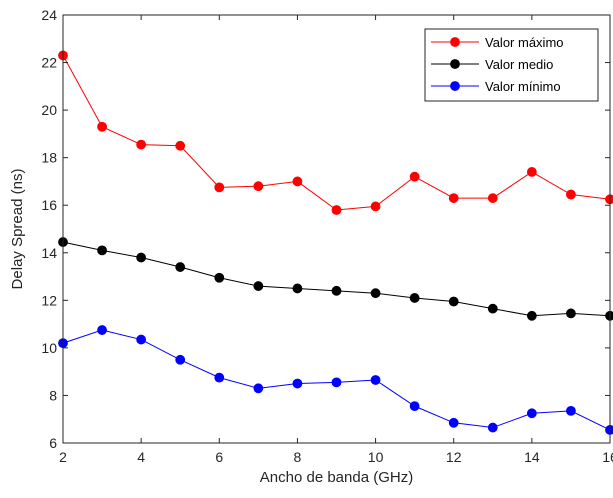  Describe the element at coordinates (523, 86) in the screenshot. I see `legend-label: Valor mínimo` at that location.